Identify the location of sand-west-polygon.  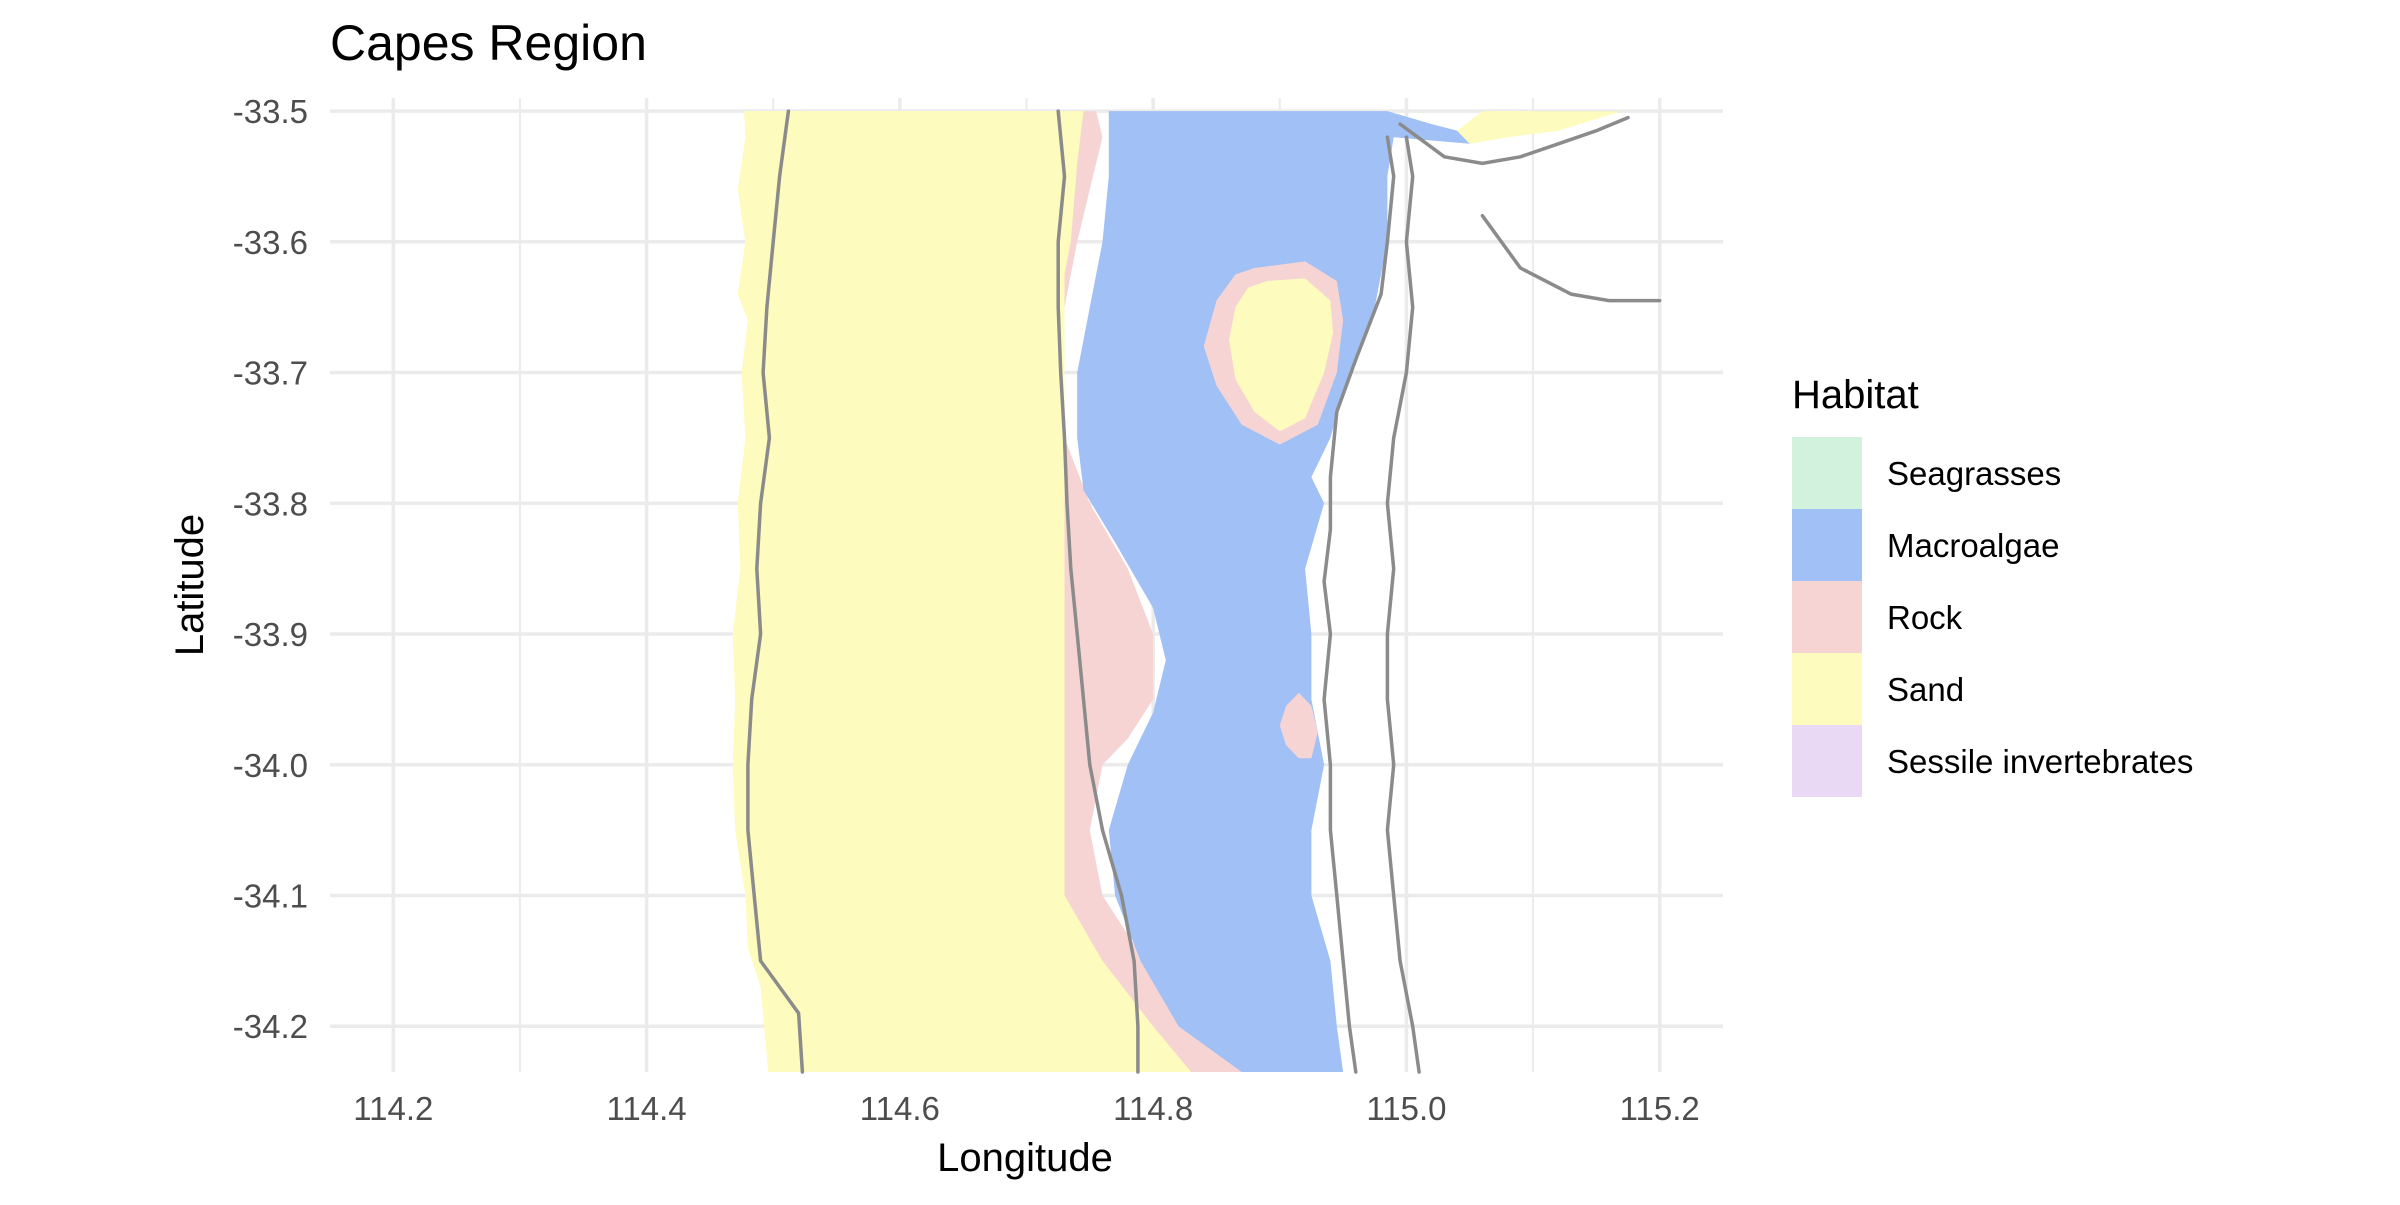
(898, 592).